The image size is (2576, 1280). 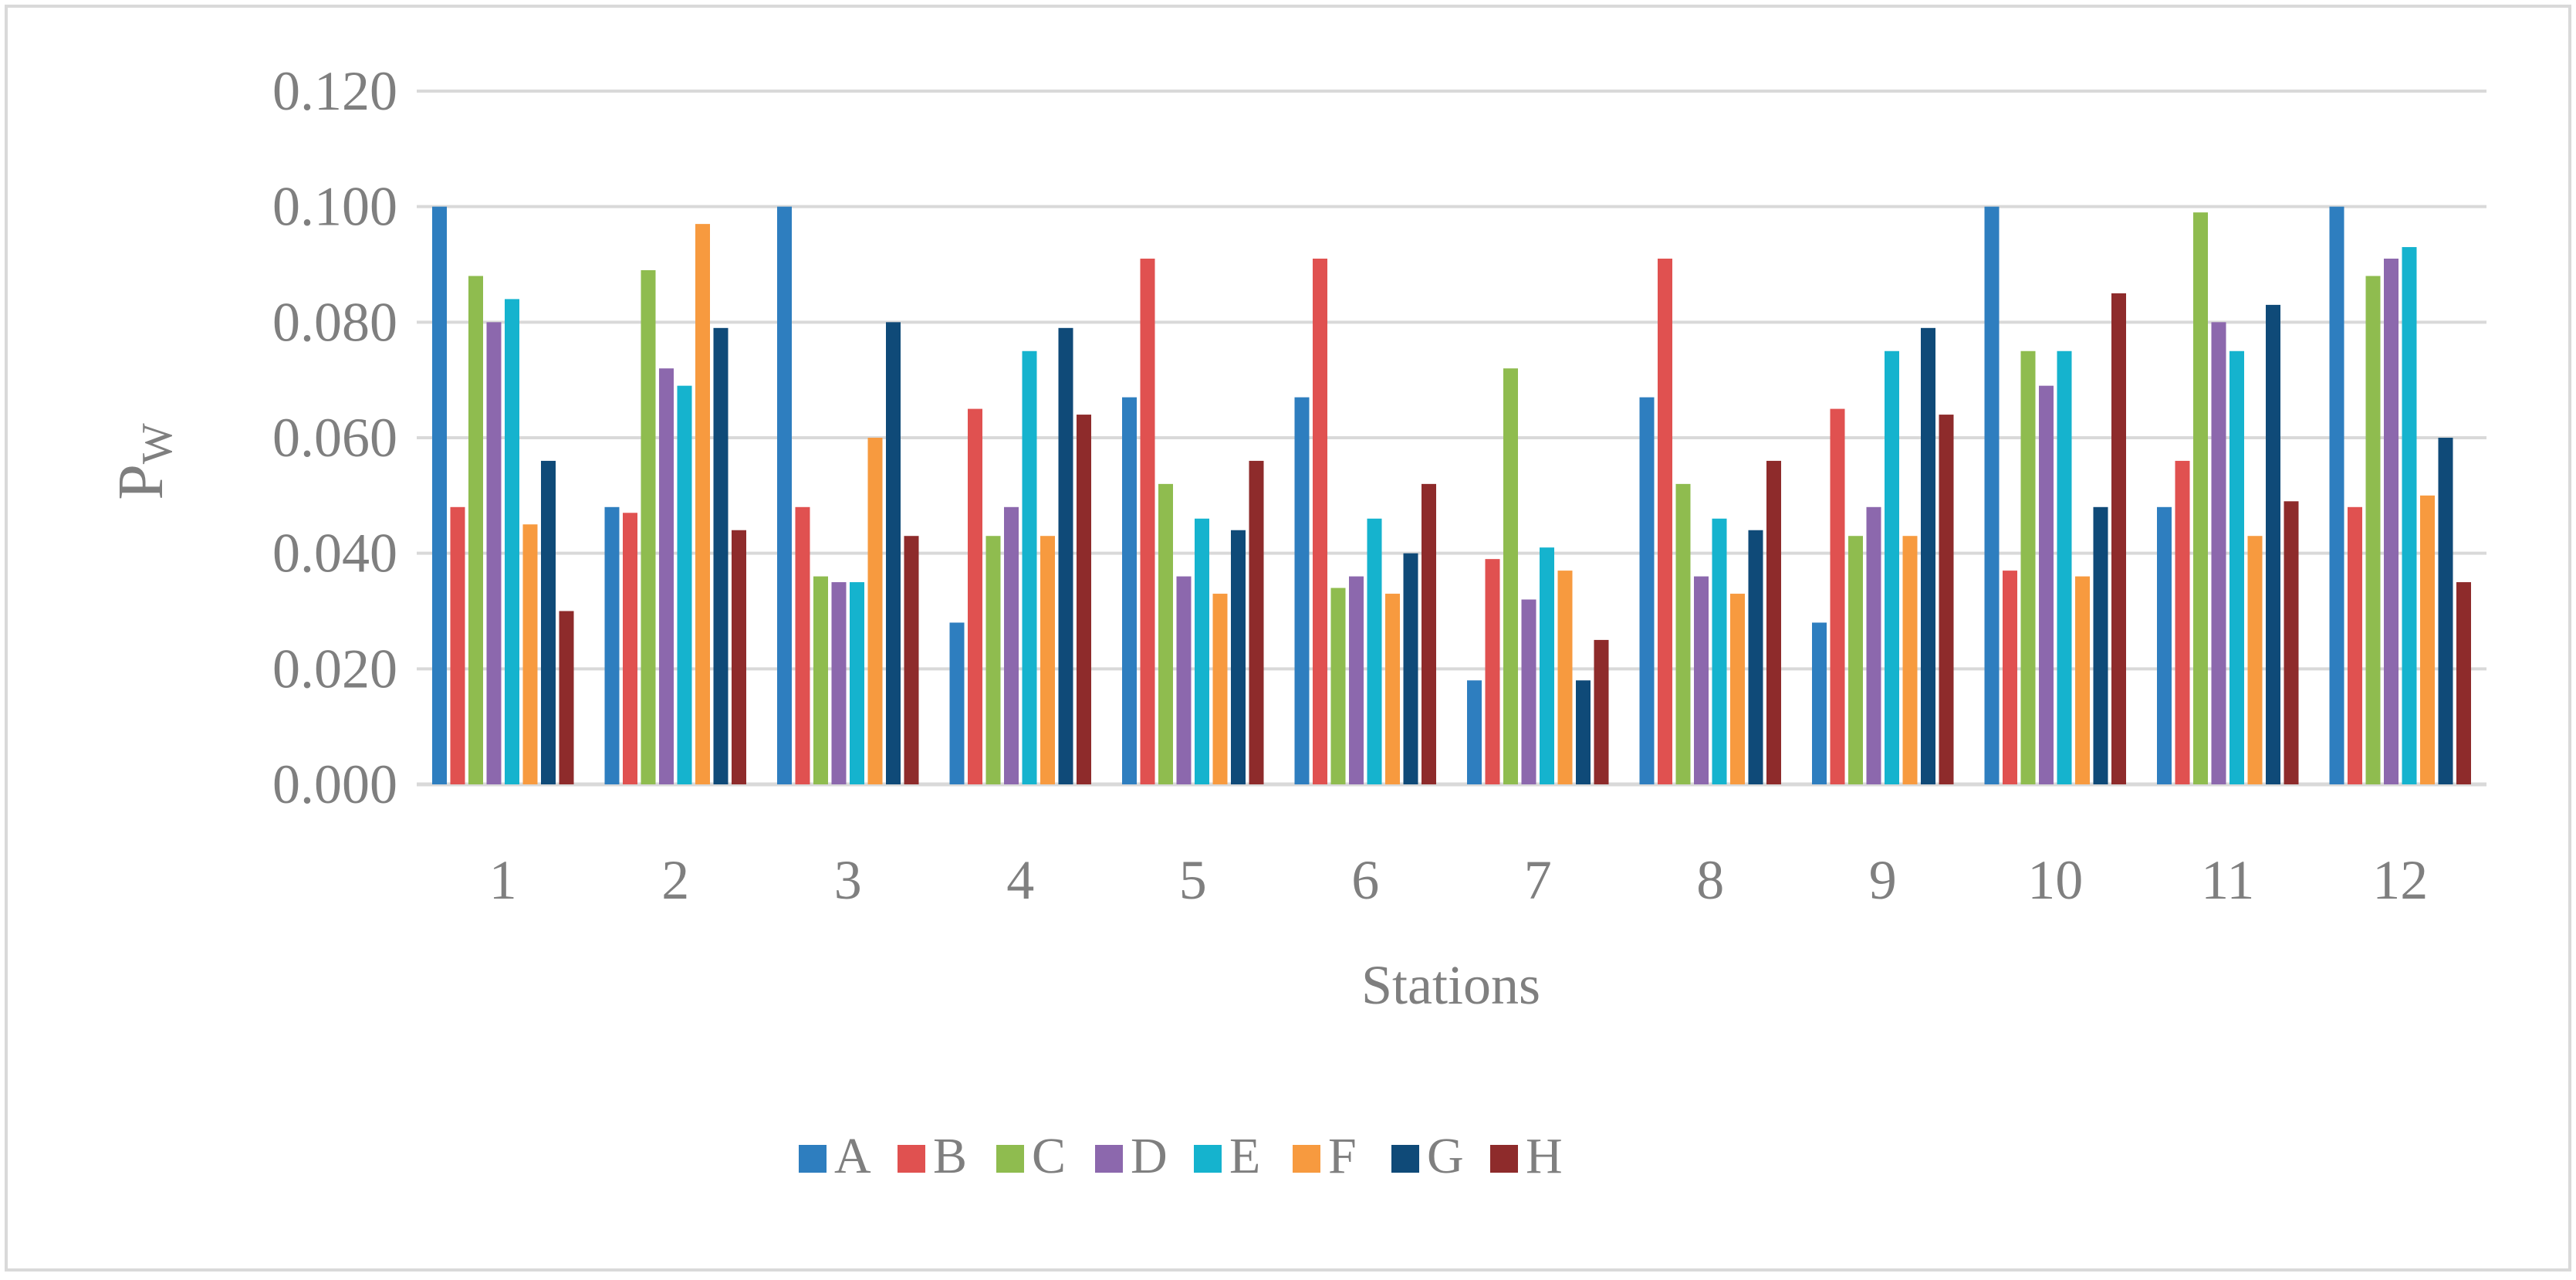 I want to click on x-tick-label: 7, so click(x=1538, y=880).